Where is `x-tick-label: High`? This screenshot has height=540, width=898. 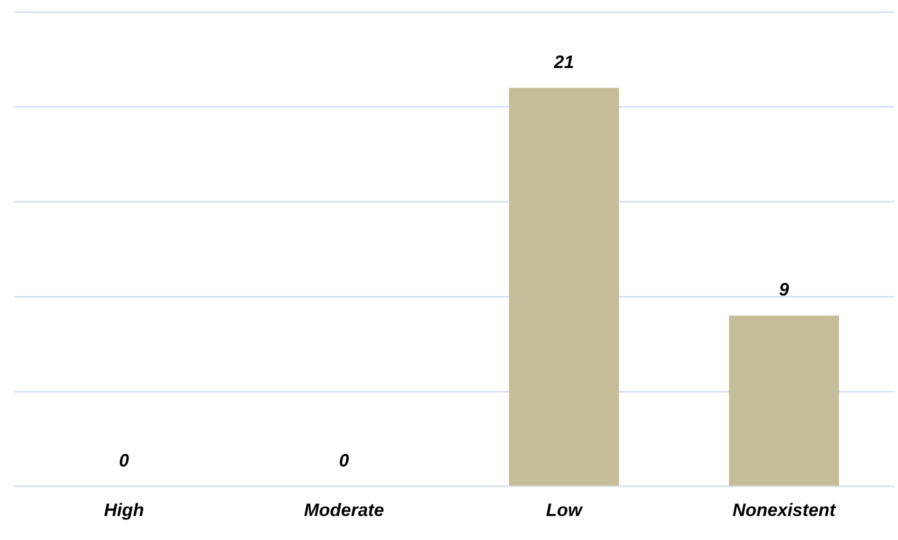
x-tick-label: High is located at coordinates (124, 510).